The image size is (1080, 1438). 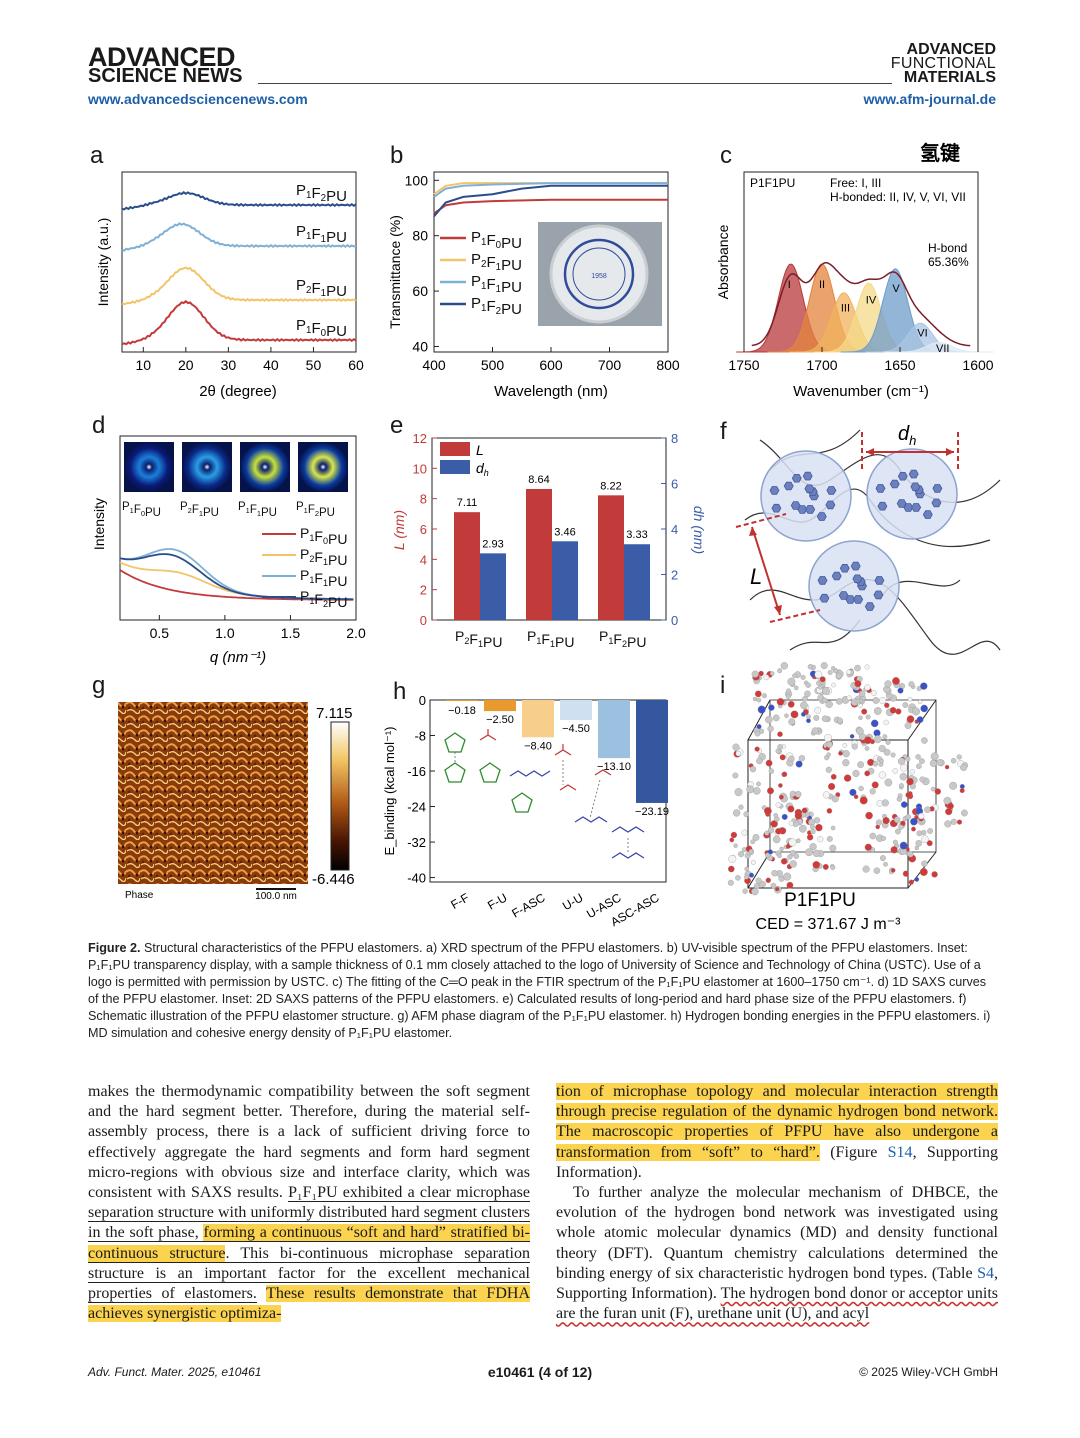 I want to click on table-s4-link: S4, so click(x=985, y=1273).